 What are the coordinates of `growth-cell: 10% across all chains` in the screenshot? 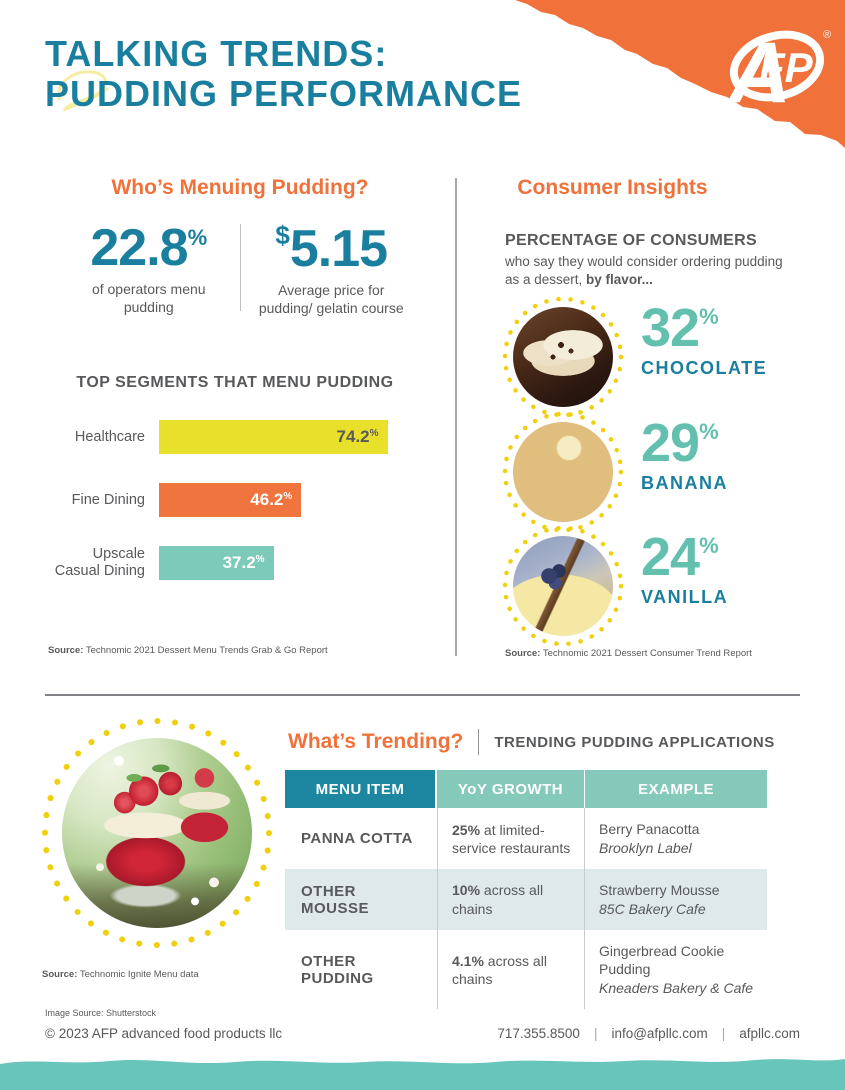 It's located at (511, 899).